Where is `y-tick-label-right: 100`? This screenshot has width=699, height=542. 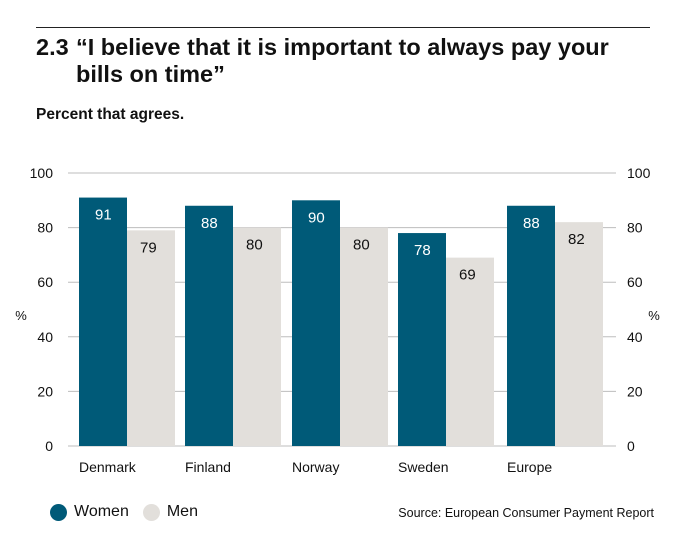
y-tick-label-right: 100 is located at coordinates (639, 173).